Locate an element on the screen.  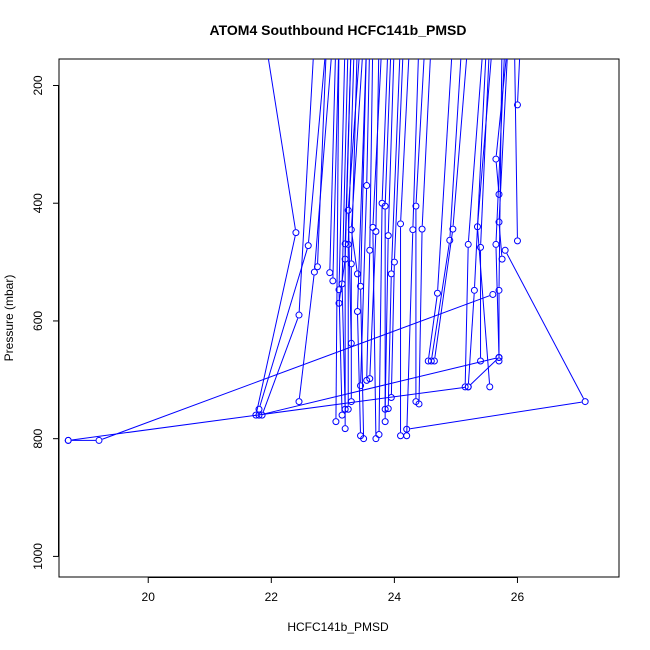
x-tick-label-0: 20 is located at coordinates (149, 597).